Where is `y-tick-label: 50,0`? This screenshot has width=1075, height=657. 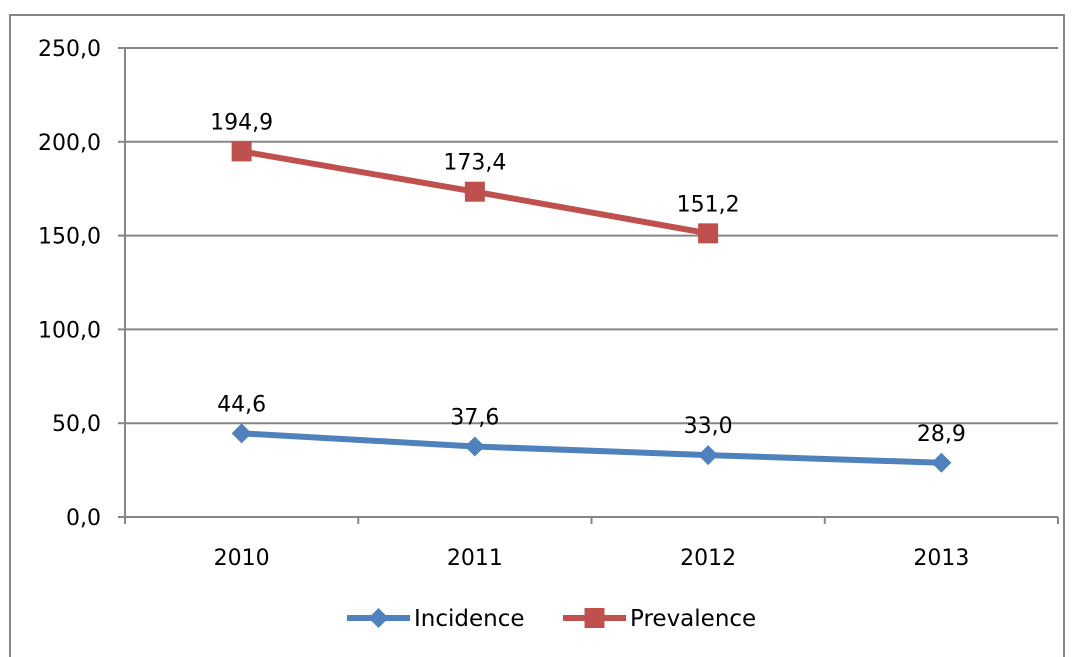 y-tick-label: 50,0 is located at coordinates (76, 424).